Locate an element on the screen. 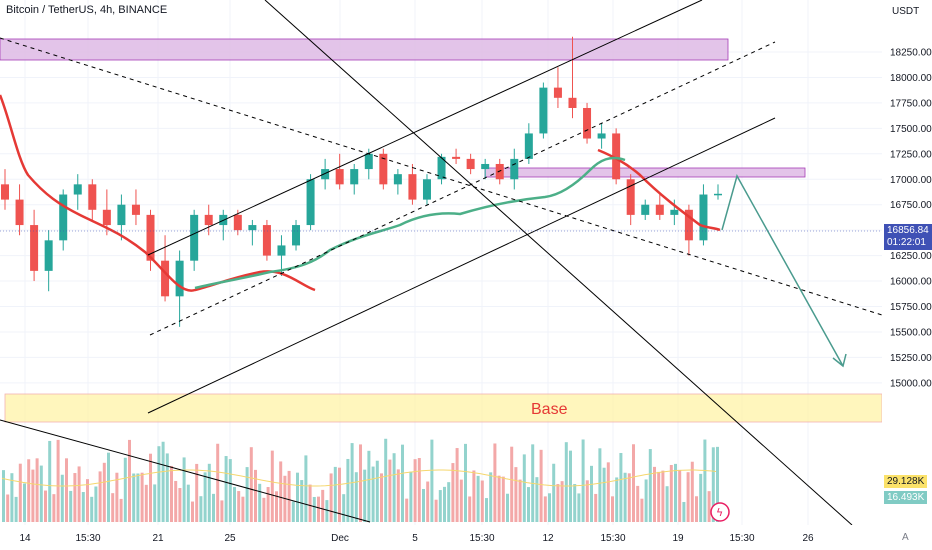 The image size is (932, 550). y-tick-label: 18000.00 is located at coordinates (911, 78).